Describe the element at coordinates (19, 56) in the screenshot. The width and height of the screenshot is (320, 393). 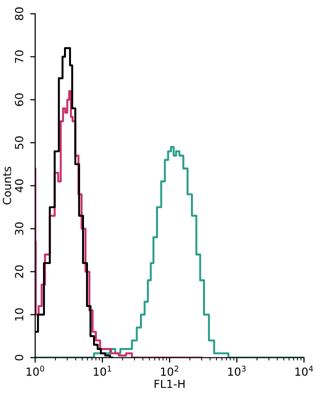
I see `y-tick-label: 70` at that location.